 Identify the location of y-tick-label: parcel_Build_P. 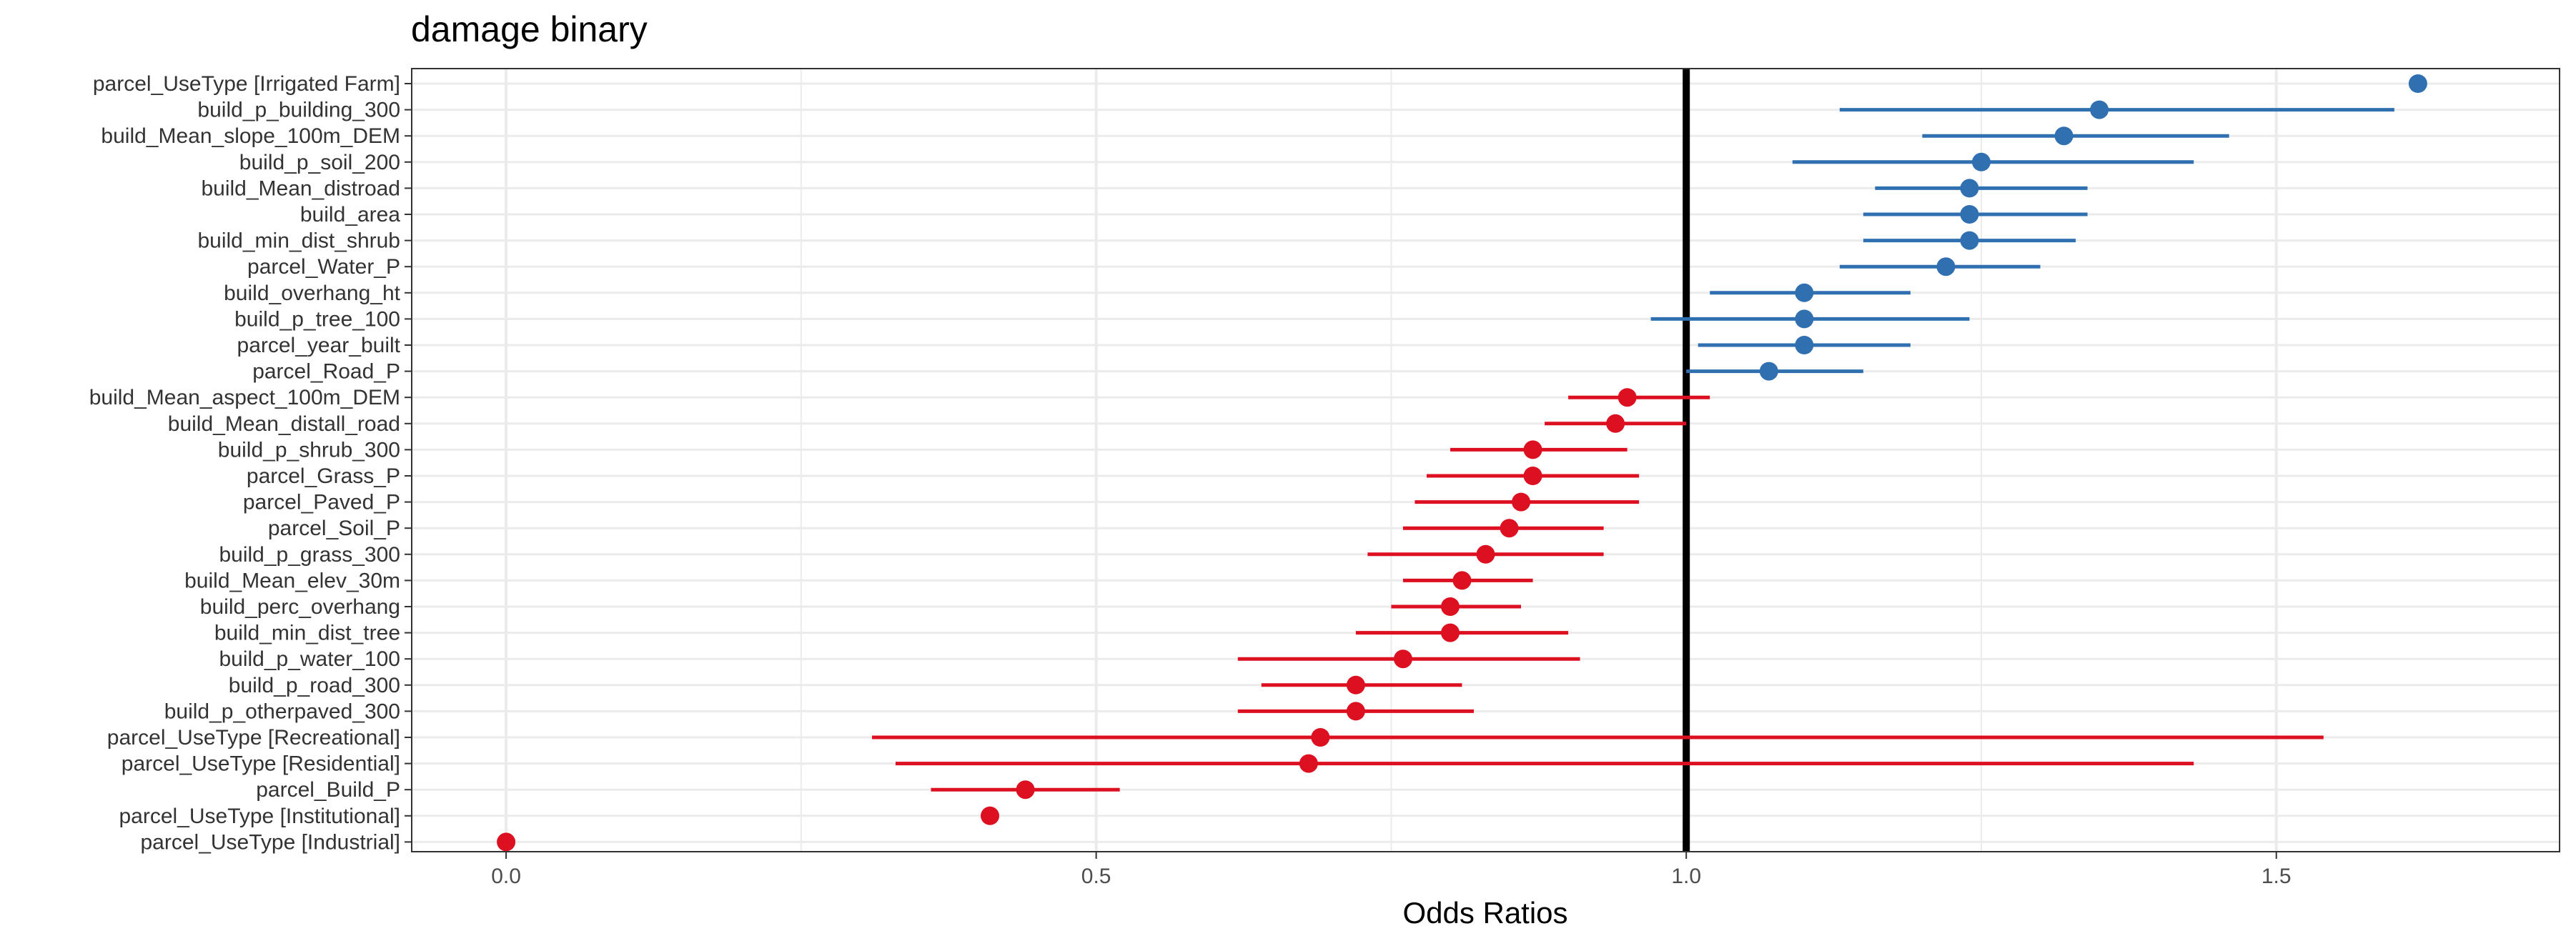
(328, 790).